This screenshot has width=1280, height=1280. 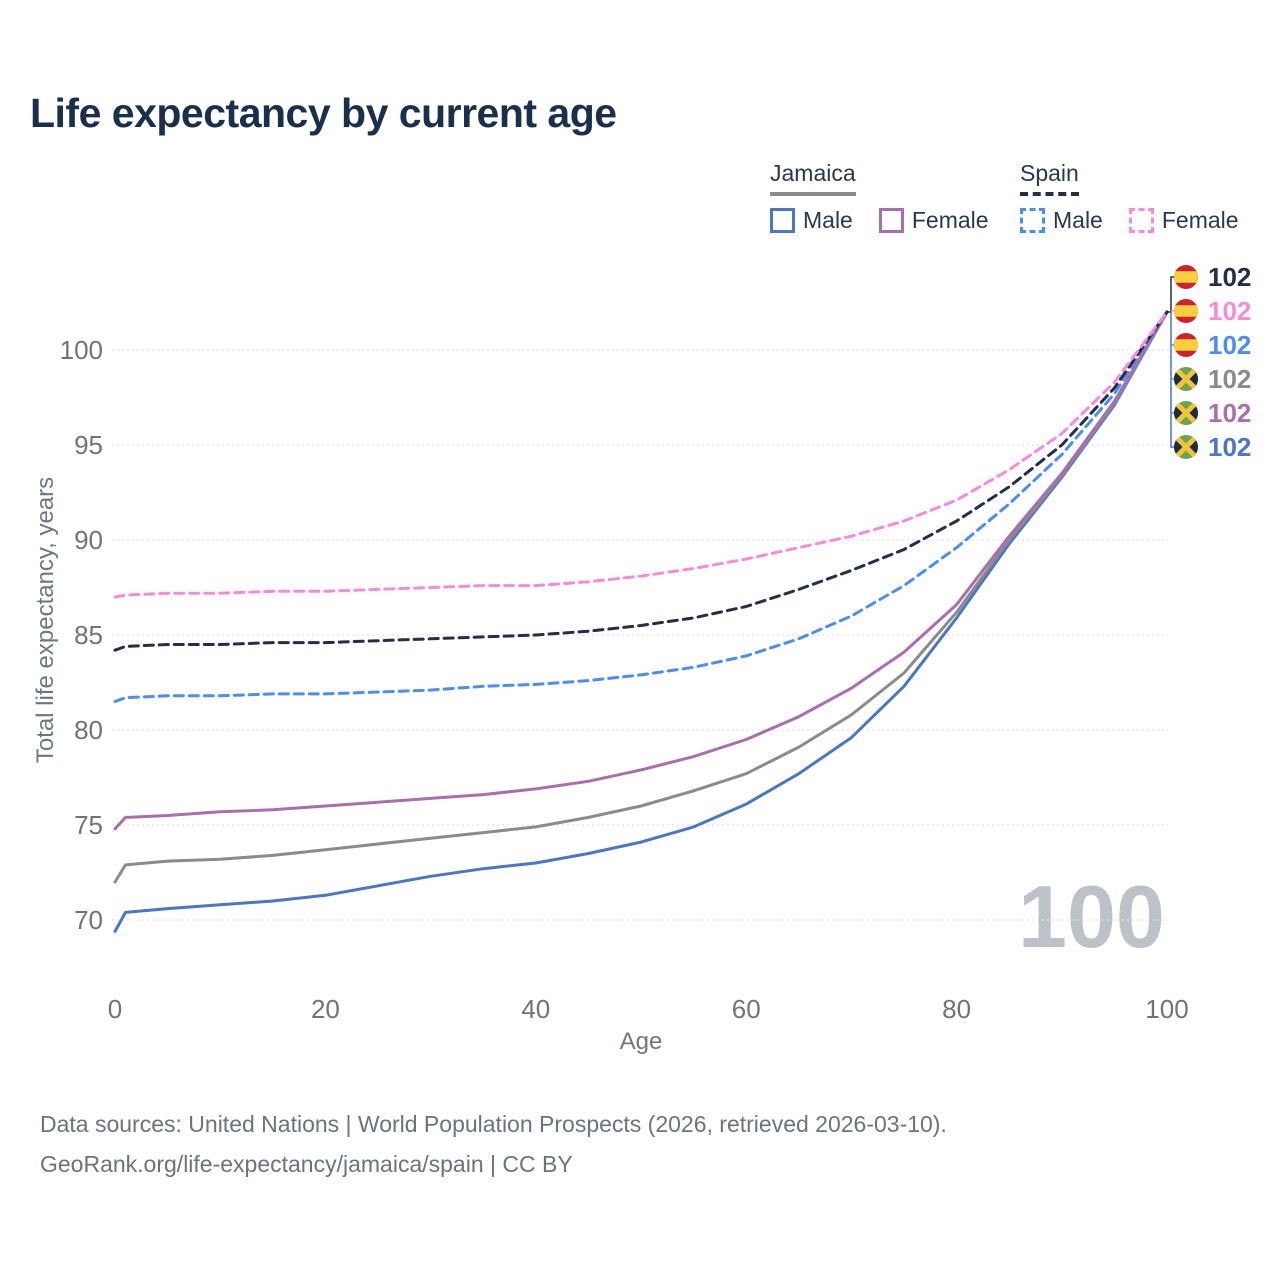 I want to click on end-label-spain-all: 102, so click(x=1229, y=277).